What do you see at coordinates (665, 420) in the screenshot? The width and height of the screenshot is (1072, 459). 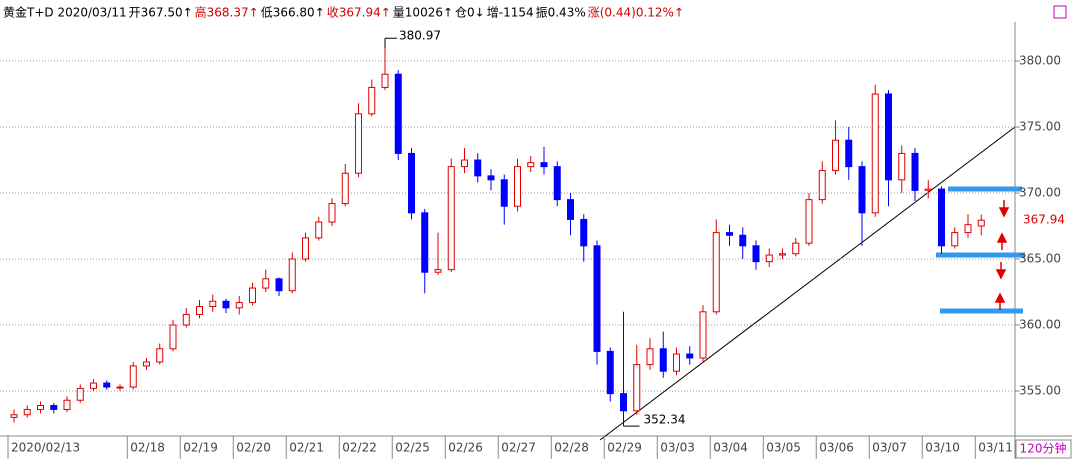 I see `min-label: 352.34` at bounding box center [665, 420].